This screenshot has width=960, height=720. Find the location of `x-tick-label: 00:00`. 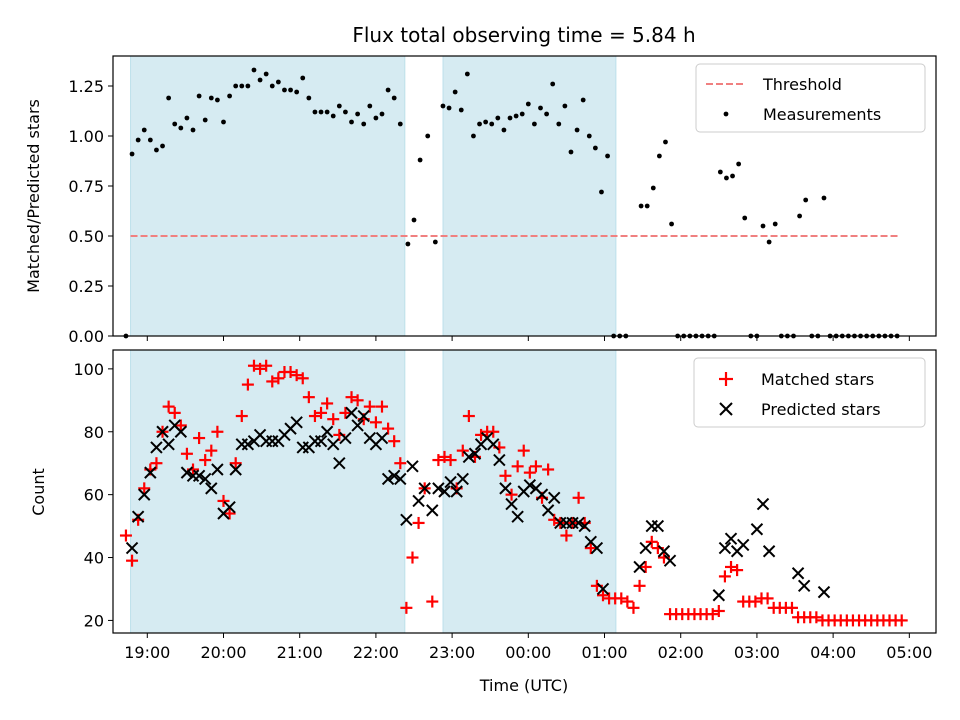

x-tick-label: 00:00 is located at coordinates (528, 652).